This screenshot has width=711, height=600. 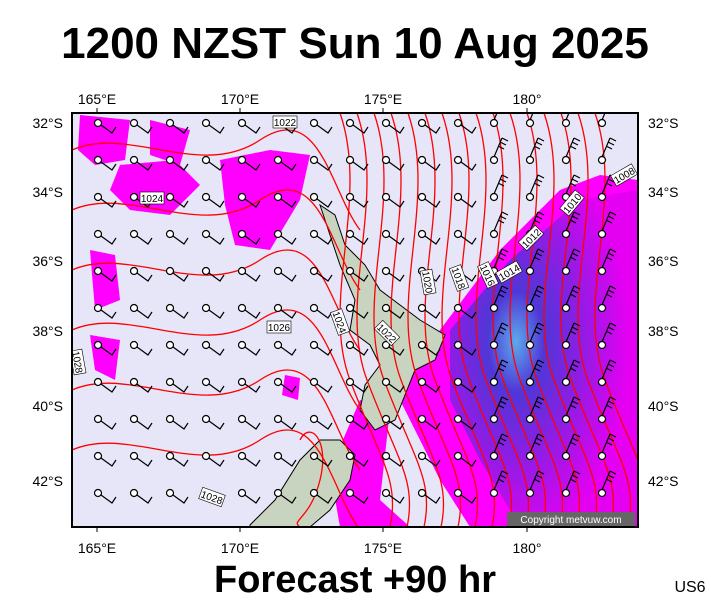 I want to click on lat-label: 40°S, so click(x=47, y=406).